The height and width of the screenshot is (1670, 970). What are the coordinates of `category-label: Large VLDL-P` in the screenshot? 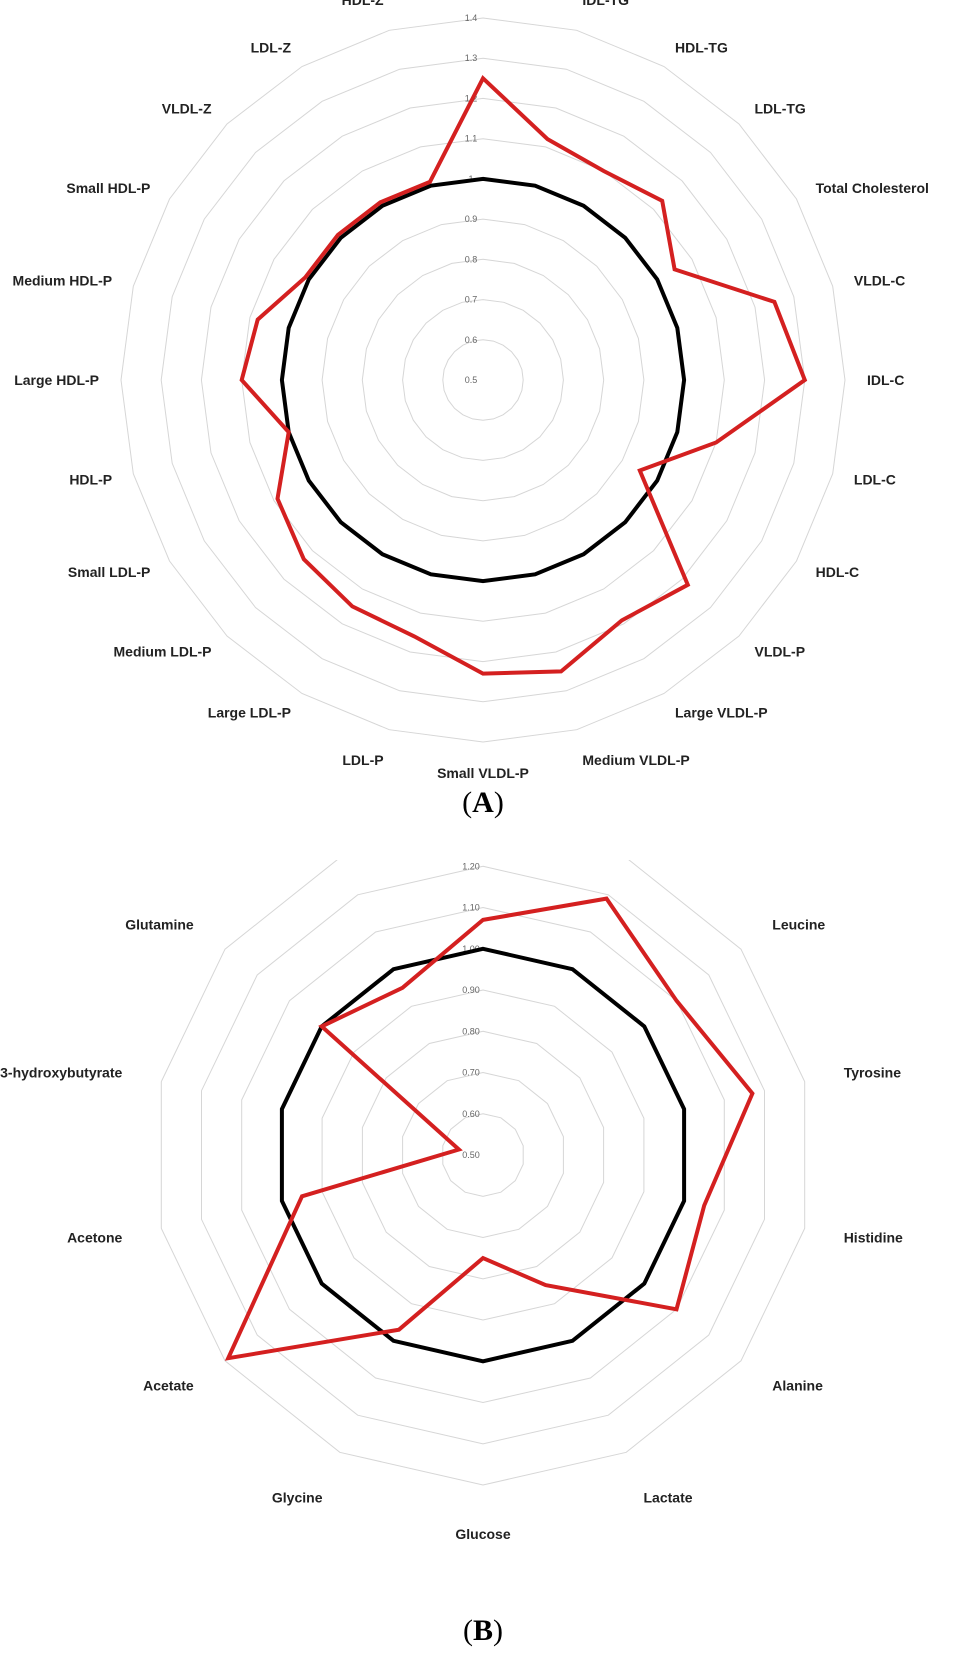 It's located at (721, 713).